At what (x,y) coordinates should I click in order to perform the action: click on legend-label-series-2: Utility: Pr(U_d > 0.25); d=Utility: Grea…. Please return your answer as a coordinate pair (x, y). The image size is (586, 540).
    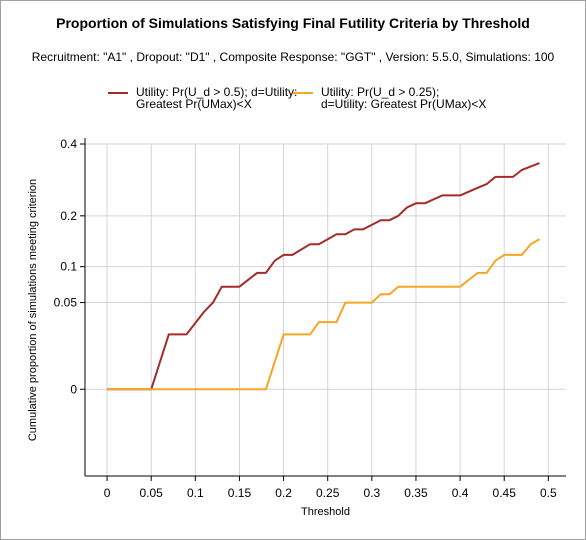
    Looking at the image, I should click on (404, 98).